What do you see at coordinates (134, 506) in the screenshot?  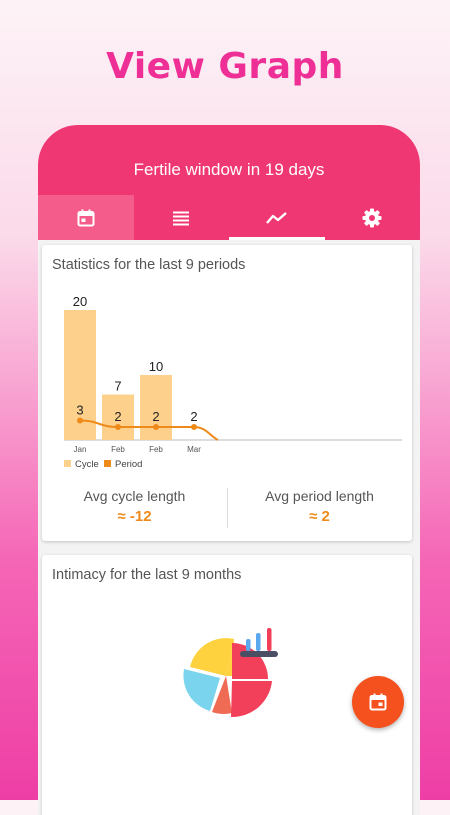 I see `avg-cycle-stat: Avg cycle length ≈ -12` at bounding box center [134, 506].